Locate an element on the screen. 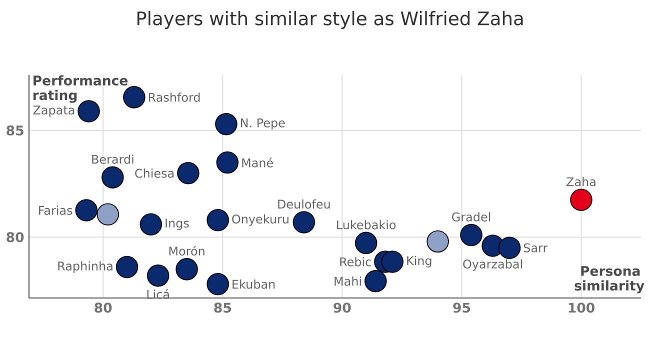 The image size is (660, 350). annotation: Raphinha is located at coordinates (85, 267).